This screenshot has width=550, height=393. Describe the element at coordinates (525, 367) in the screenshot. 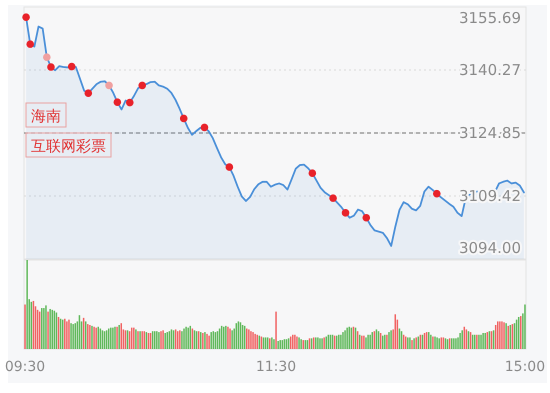

I see `x-tick-label: 15:00` at that location.